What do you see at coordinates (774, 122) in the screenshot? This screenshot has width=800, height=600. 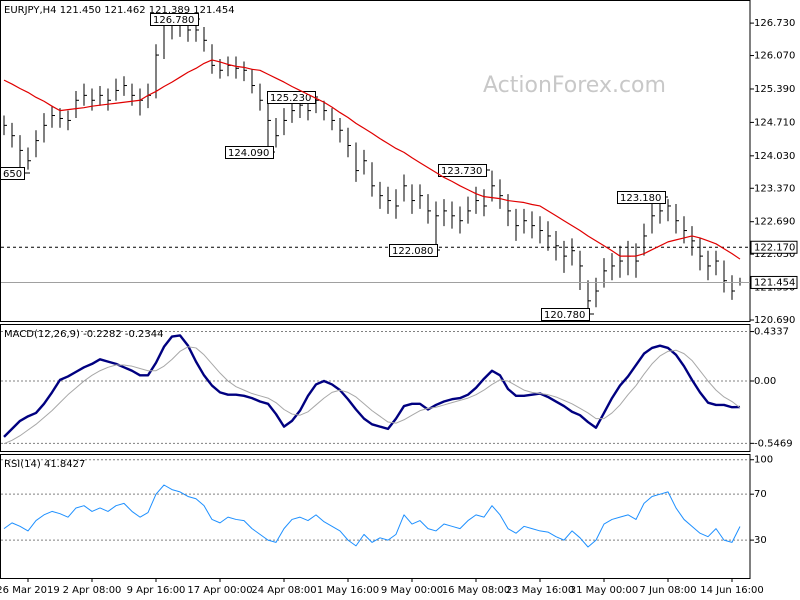 I see `y-tick-label: 124.710` at bounding box center [774, 122].